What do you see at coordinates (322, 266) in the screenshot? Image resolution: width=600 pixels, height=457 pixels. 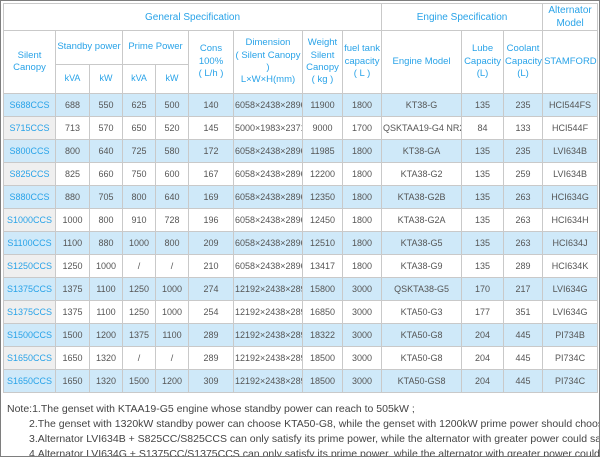 I see `value-cell: 13417` at bounding box center [322, 266].